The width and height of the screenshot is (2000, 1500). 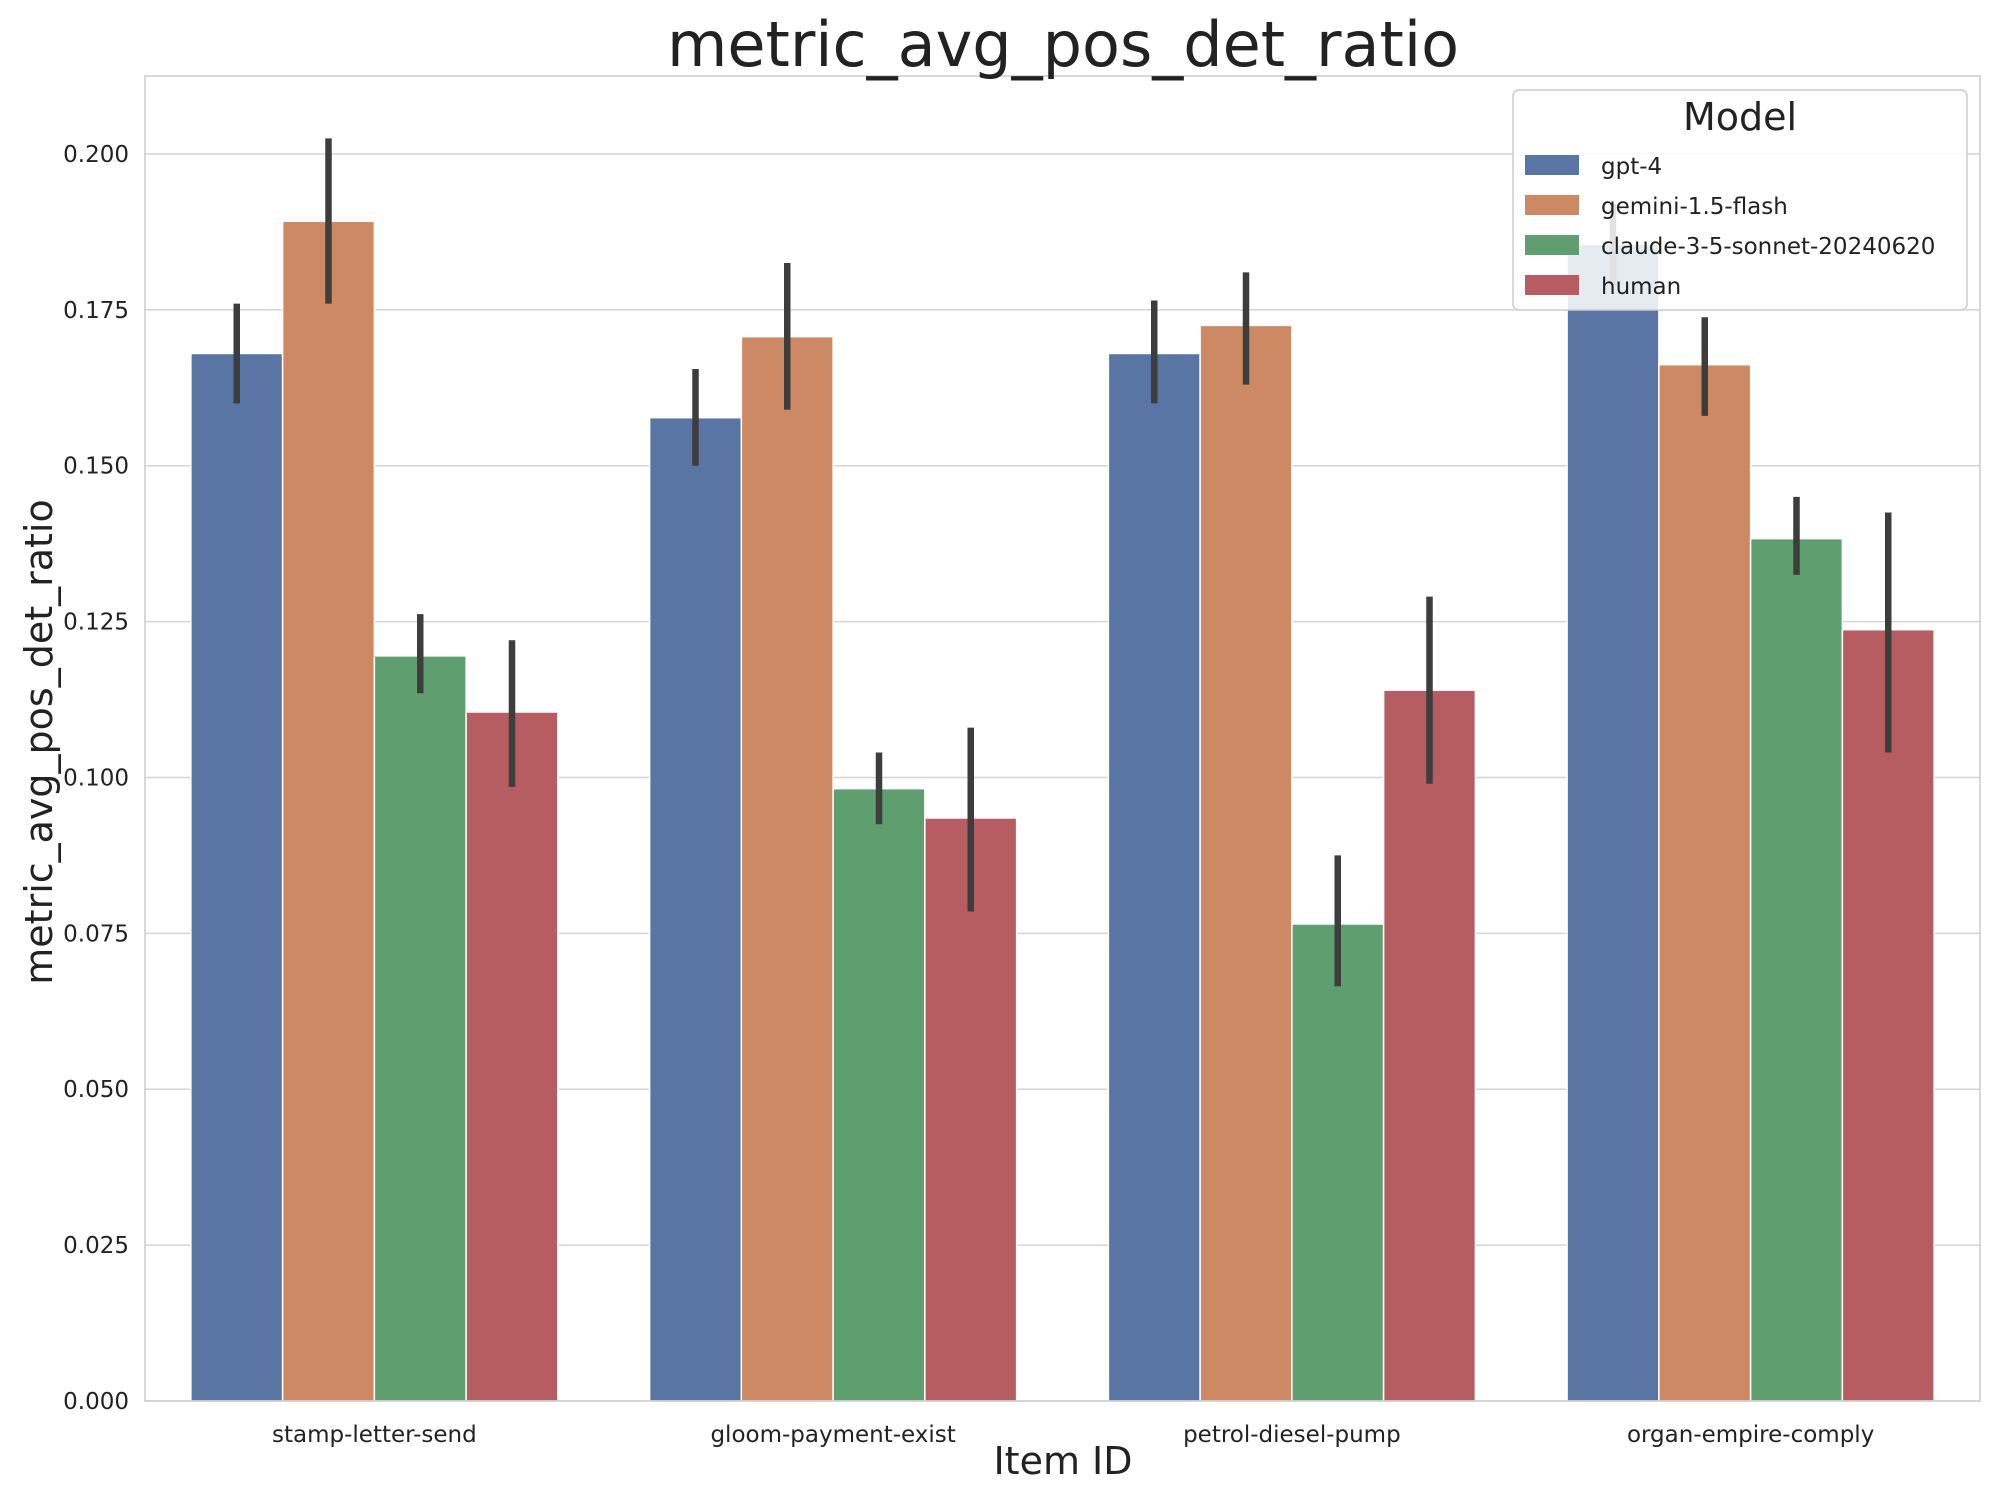 I want to click on legend-title: Model, so click(x=1740, y=117).